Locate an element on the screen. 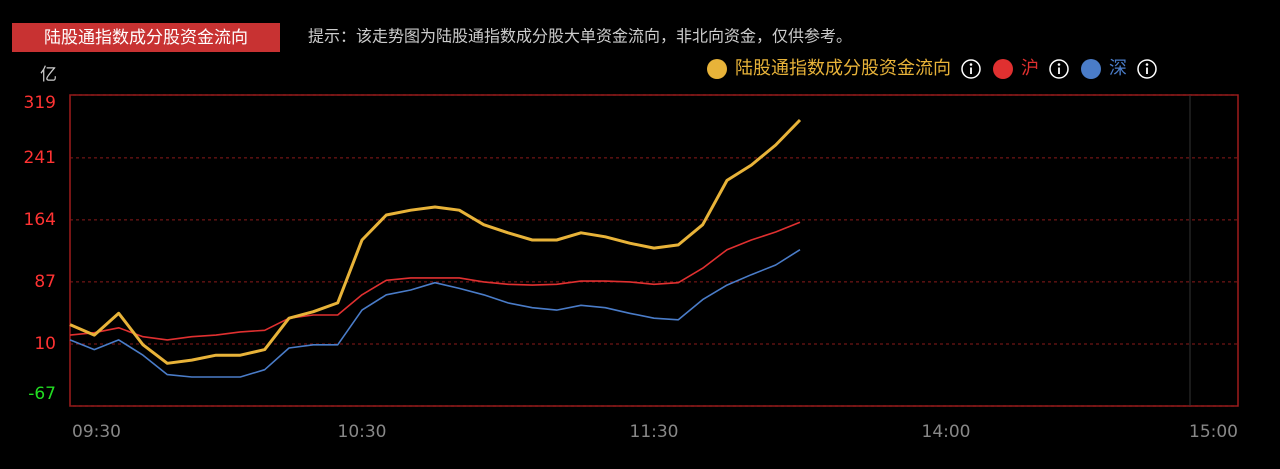 This screenshot has height=469, width=1280. title-tag is located at coordinates (146, 37).